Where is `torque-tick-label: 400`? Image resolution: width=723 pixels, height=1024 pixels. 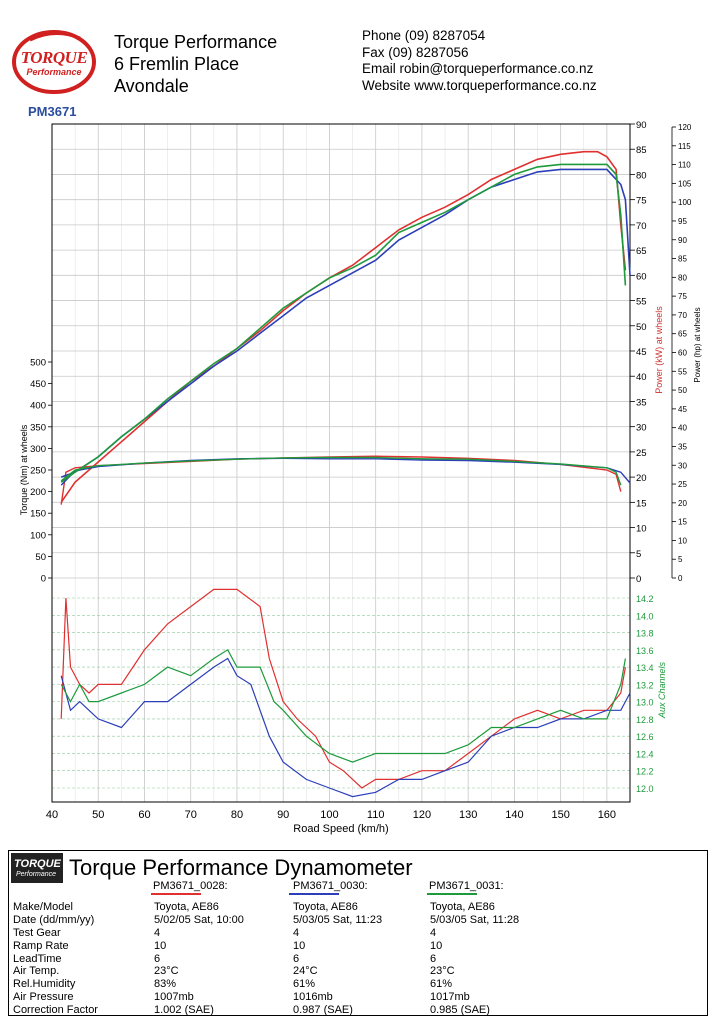 torque-tick-label: 400 is located at coordinates (38, 406).